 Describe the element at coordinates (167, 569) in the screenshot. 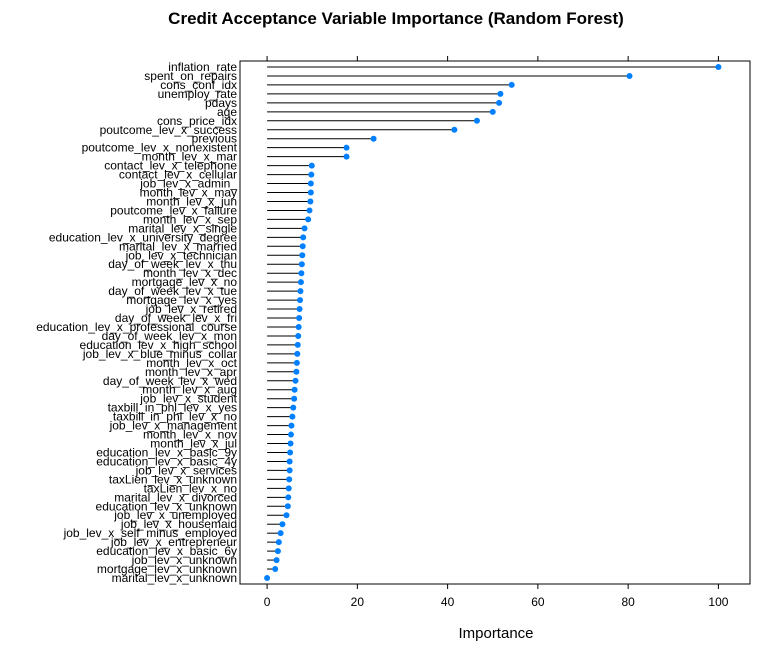

I see `y-tick-label: mortgage_lev_x_unknown` at that location.